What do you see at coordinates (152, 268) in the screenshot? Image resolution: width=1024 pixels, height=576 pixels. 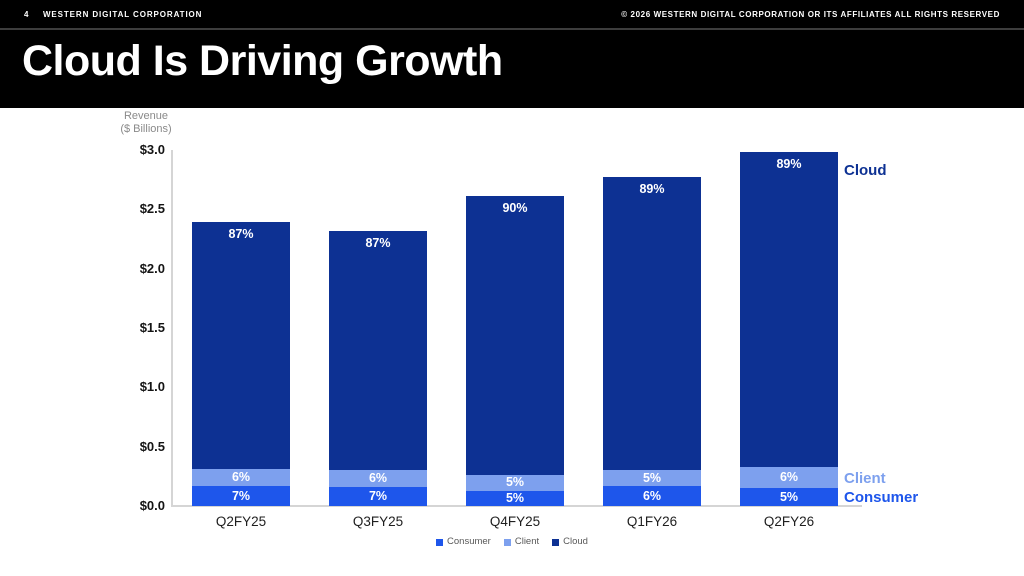 I see `y-tick-label: $2.0` at bounding box center [152, 268].